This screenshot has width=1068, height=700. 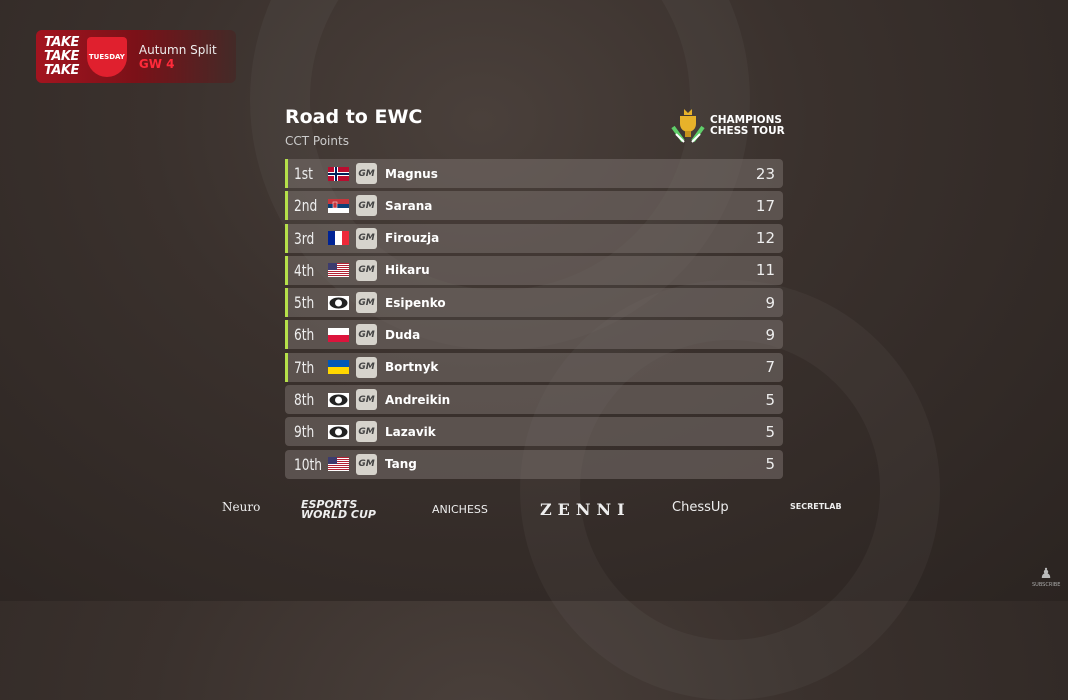 I want to click on subscribe-button: ♟ SUBSCRIBE, so click(x=1046, y=577).